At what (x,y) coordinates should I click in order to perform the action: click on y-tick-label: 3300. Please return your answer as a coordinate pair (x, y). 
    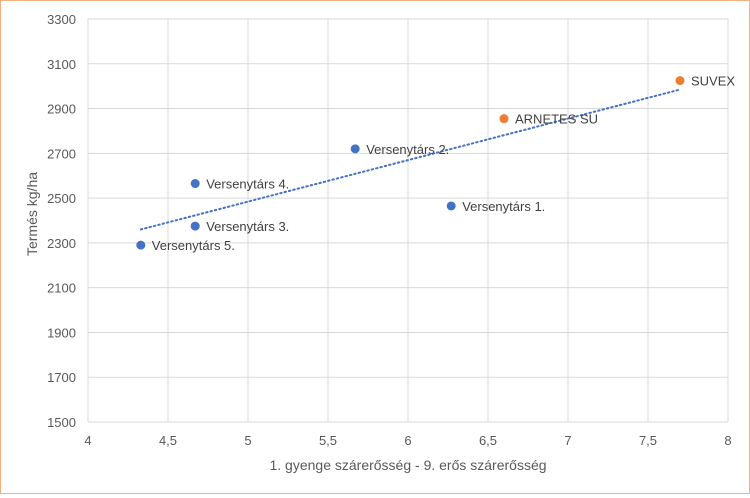
    Looking at the image, I should click on (61, 19).